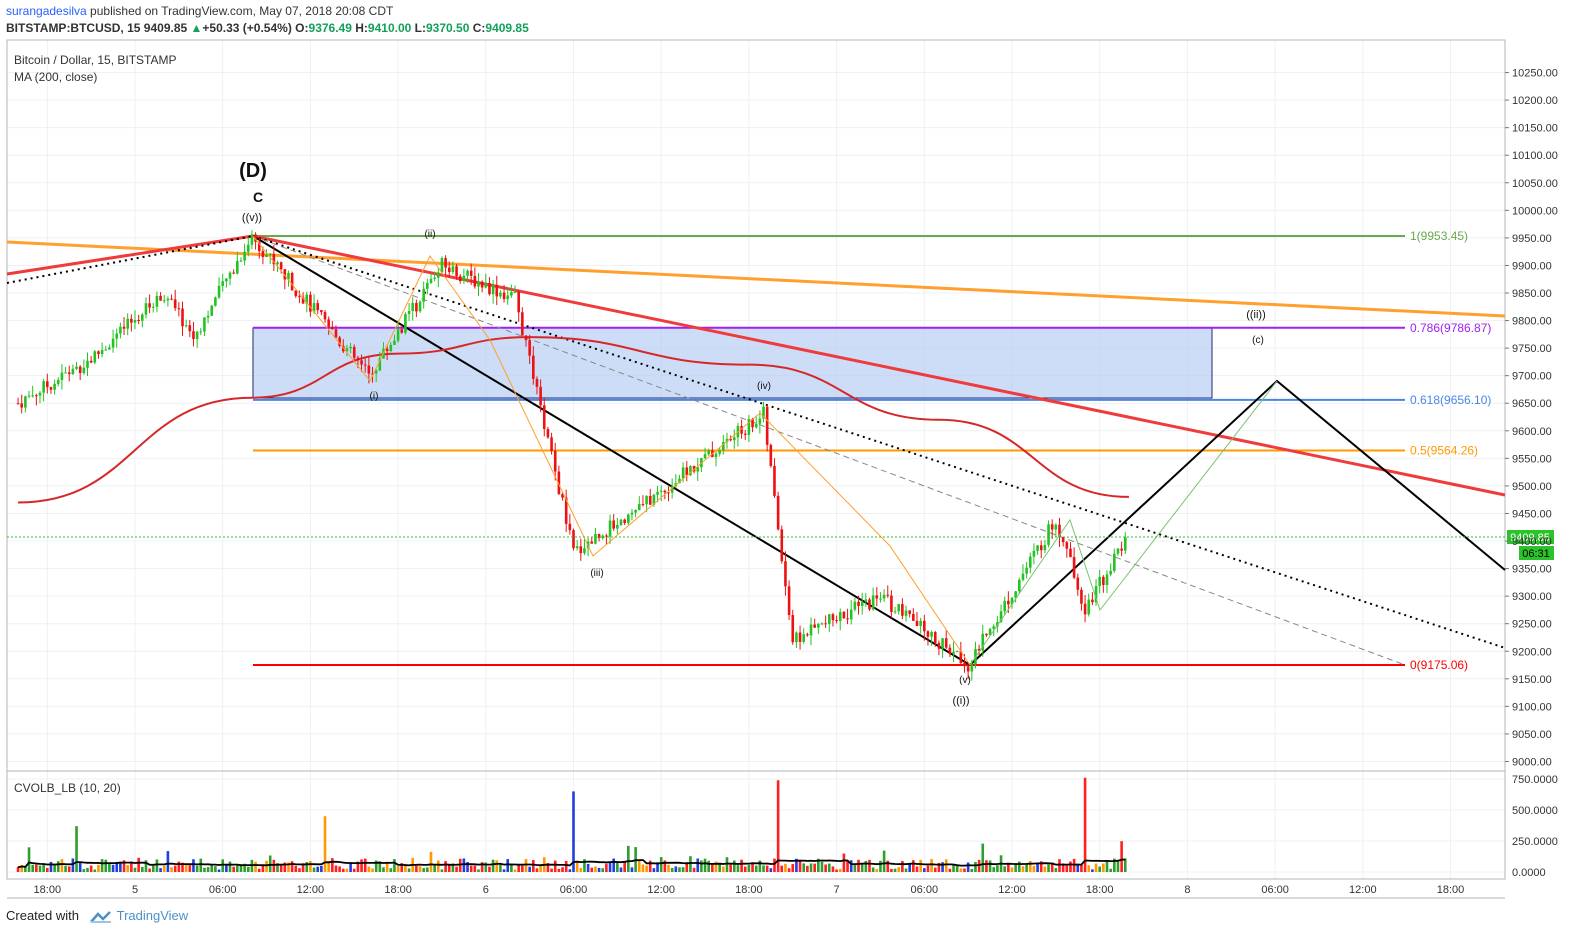  I want to click on volume-axis: 750.0000 500.0000 250.0000 0.0000, so click(1535, 826).